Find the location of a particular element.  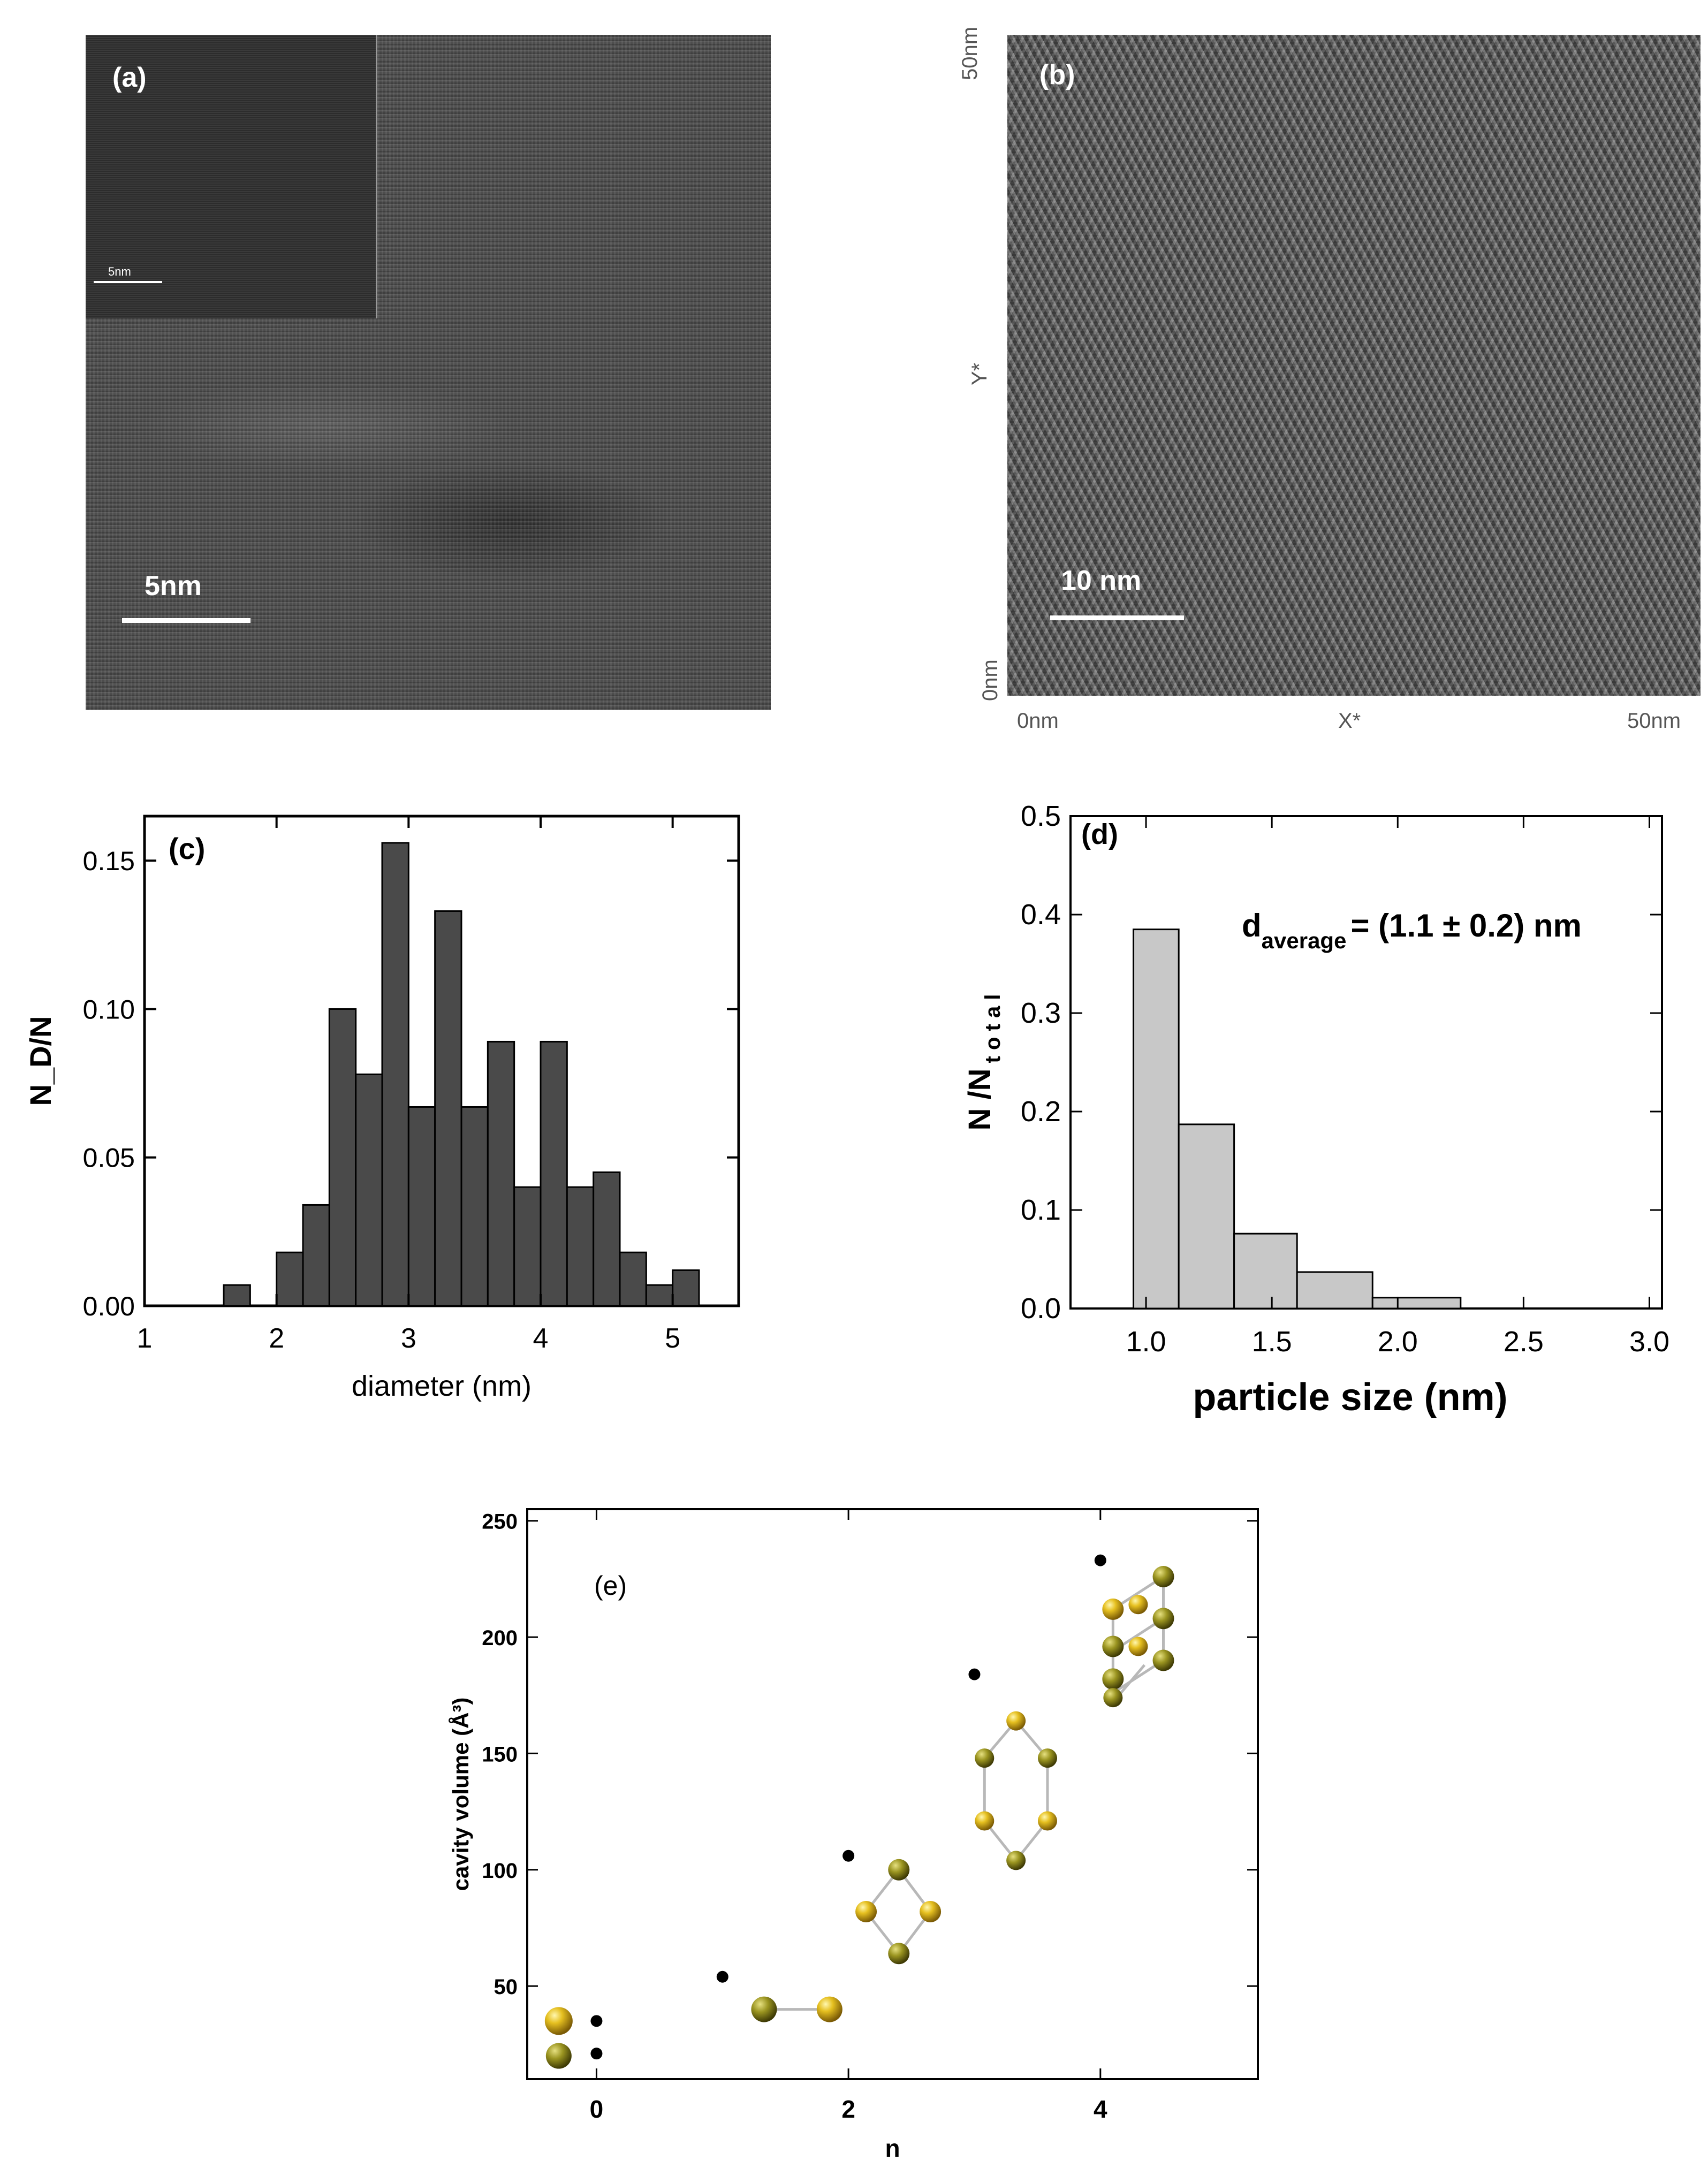

axis-x-mid-b: X* is located at coordinates (1349, 721).